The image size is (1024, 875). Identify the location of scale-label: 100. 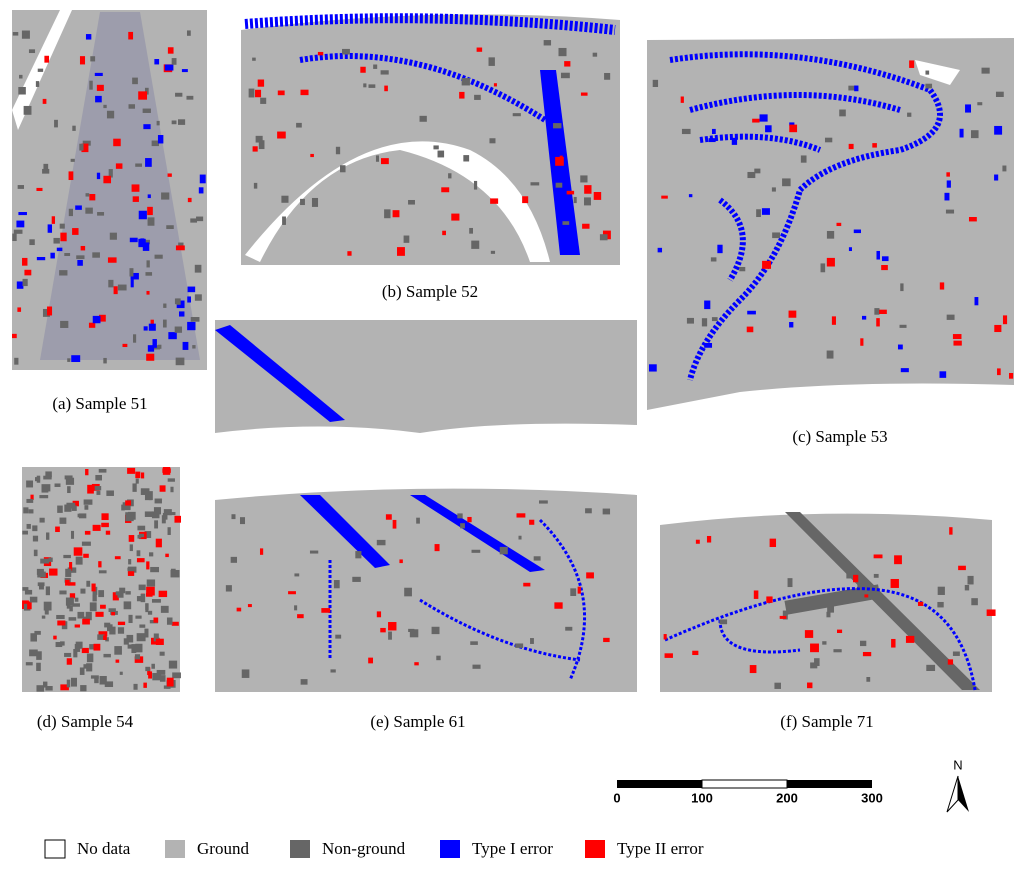
(702, 797).